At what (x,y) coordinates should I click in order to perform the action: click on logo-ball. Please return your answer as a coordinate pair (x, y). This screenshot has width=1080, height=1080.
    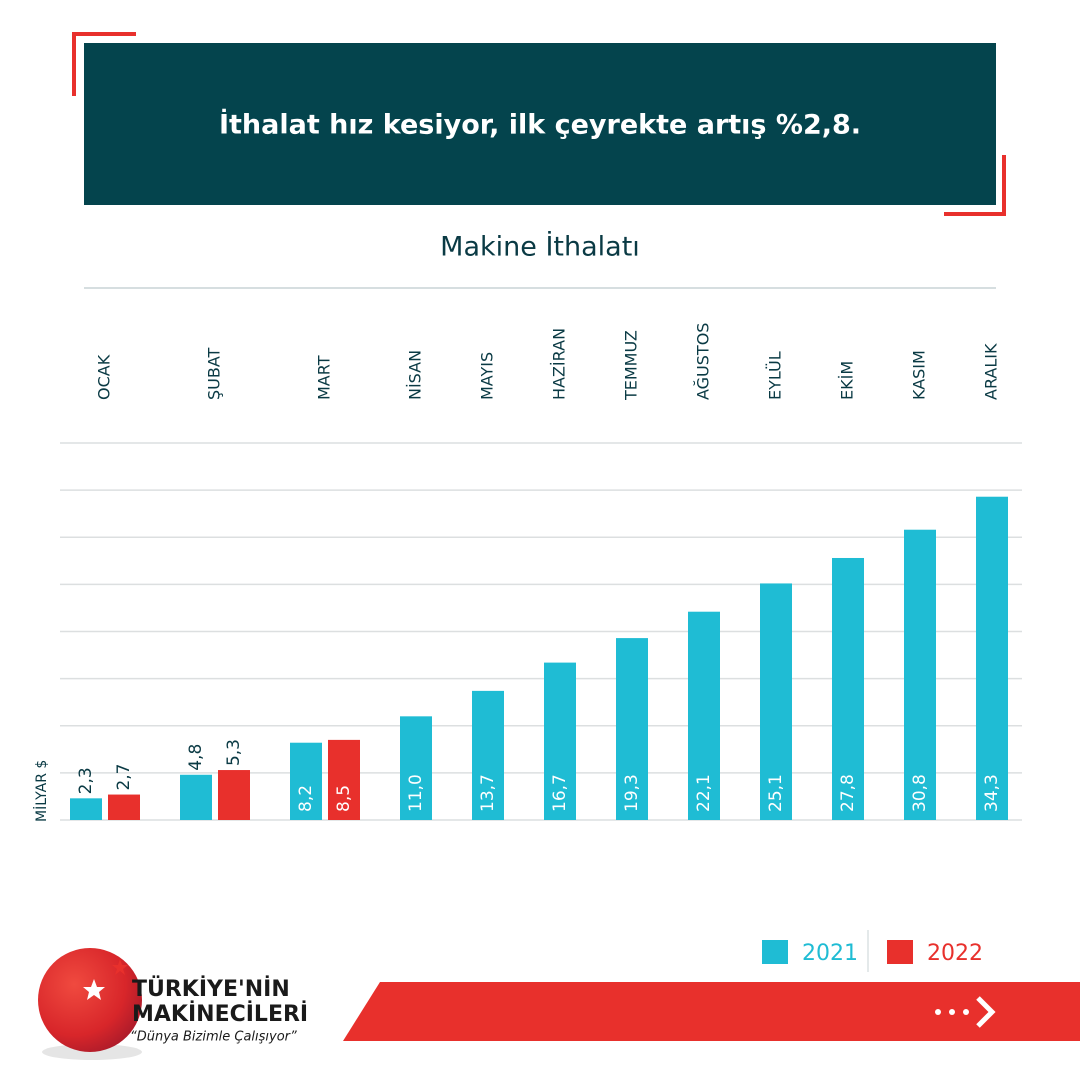
    Looking at the image, I should click on (90, 1000).